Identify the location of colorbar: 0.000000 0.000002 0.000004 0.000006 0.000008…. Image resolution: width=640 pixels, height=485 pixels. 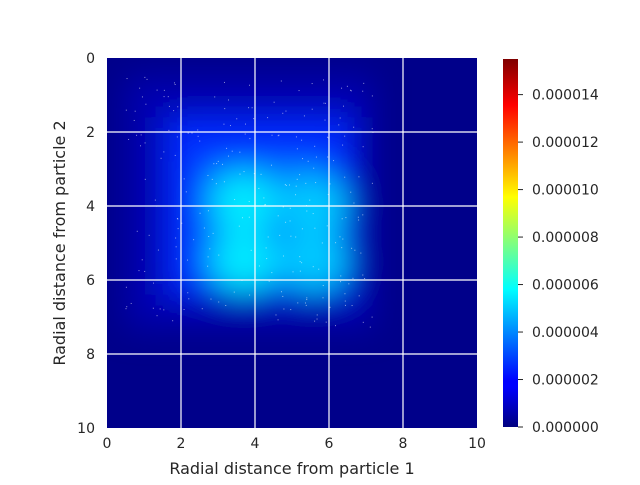
(551, 247).